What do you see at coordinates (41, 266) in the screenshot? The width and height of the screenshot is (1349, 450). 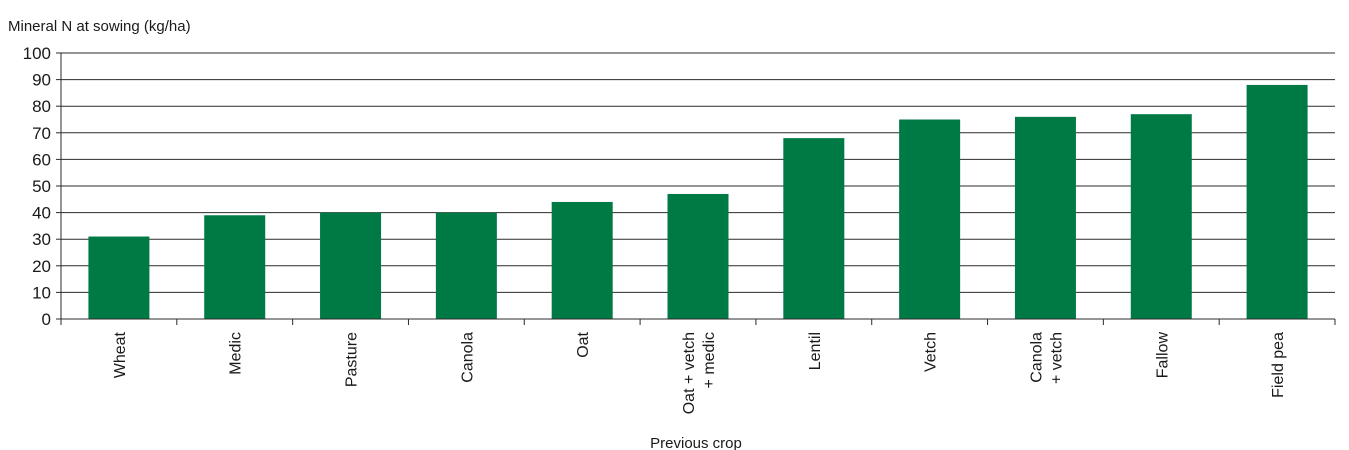 I see `y-tick-label: 20` at bounding box center [41, 266].